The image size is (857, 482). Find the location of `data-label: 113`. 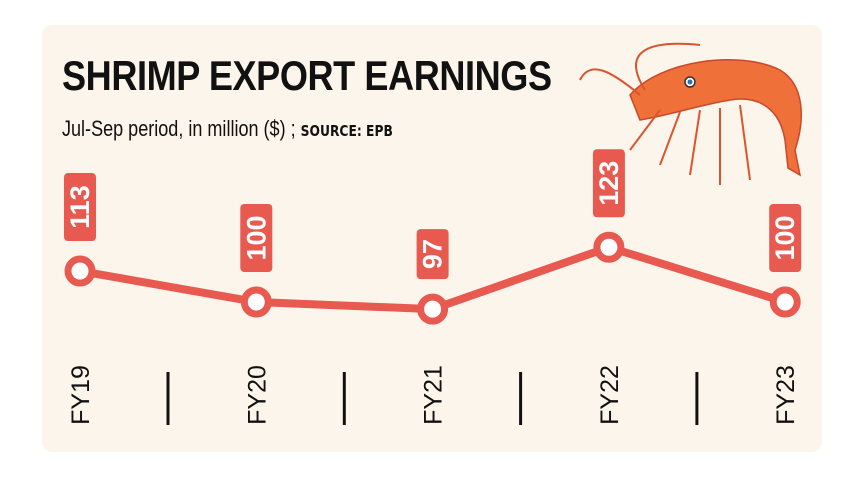

data-label: 113 is located at coordinates (80, 207).